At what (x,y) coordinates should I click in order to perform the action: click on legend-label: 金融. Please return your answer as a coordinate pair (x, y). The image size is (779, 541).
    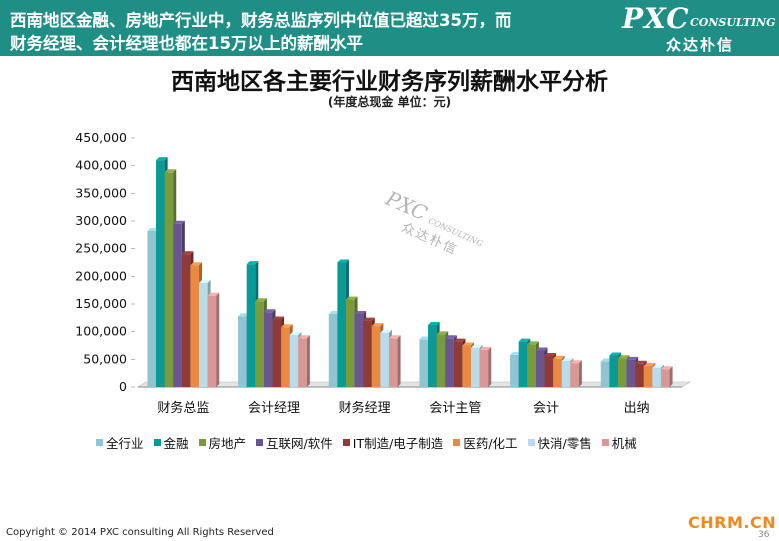
    Looking at the image, I should click on (176, 443).